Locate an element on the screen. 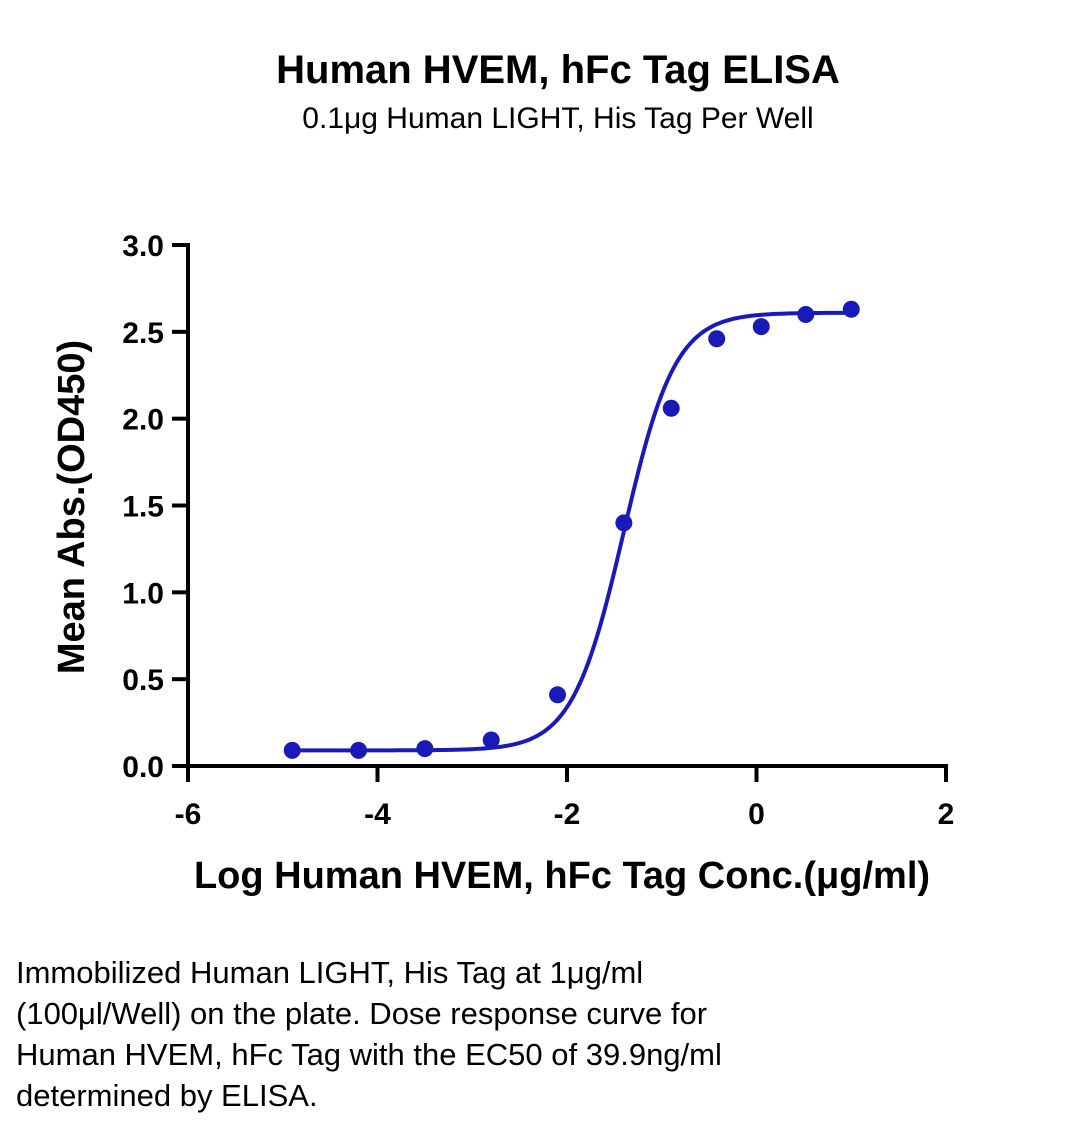  chart-title: Human HVEM, hFc Tag ELISA is located at coordinates (558, 70).